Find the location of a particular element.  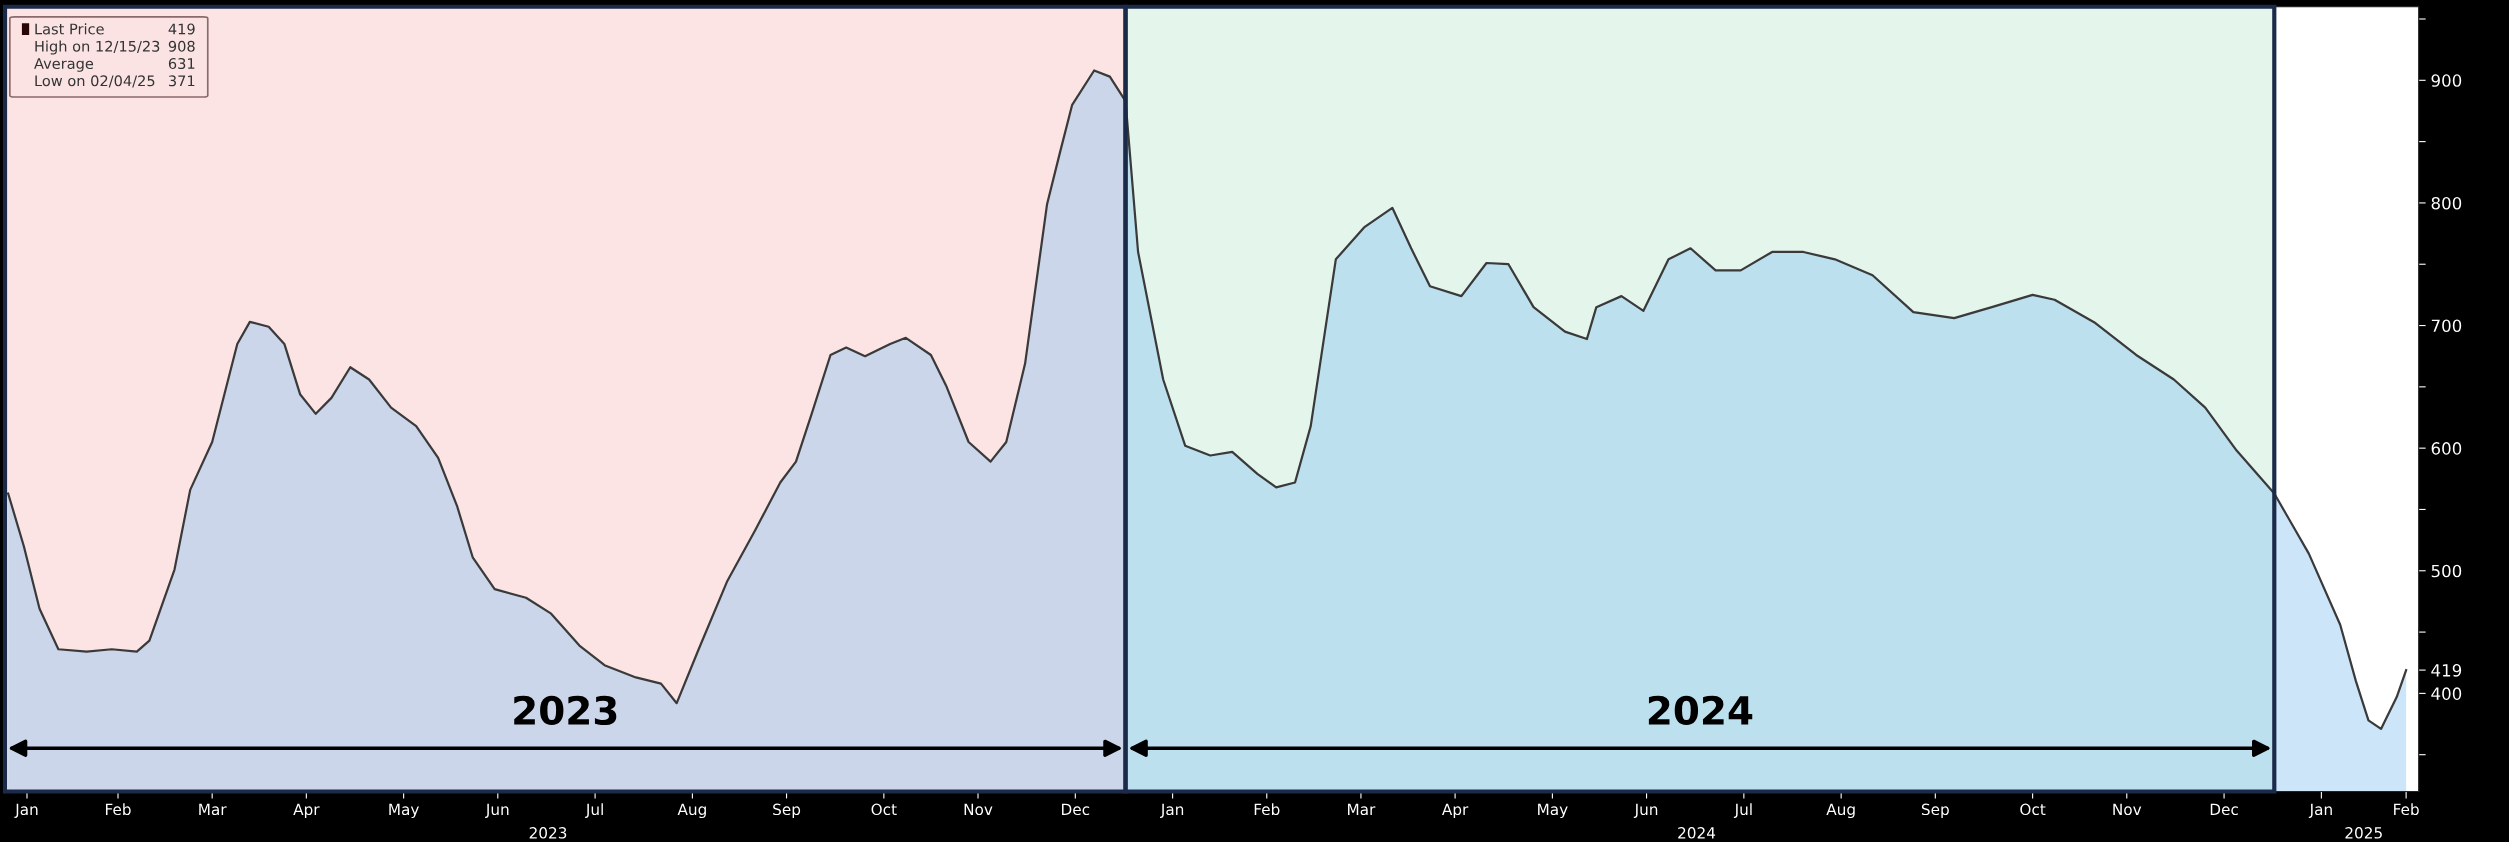

y-tick-label: 419 is located at coordinates (2446, 670).